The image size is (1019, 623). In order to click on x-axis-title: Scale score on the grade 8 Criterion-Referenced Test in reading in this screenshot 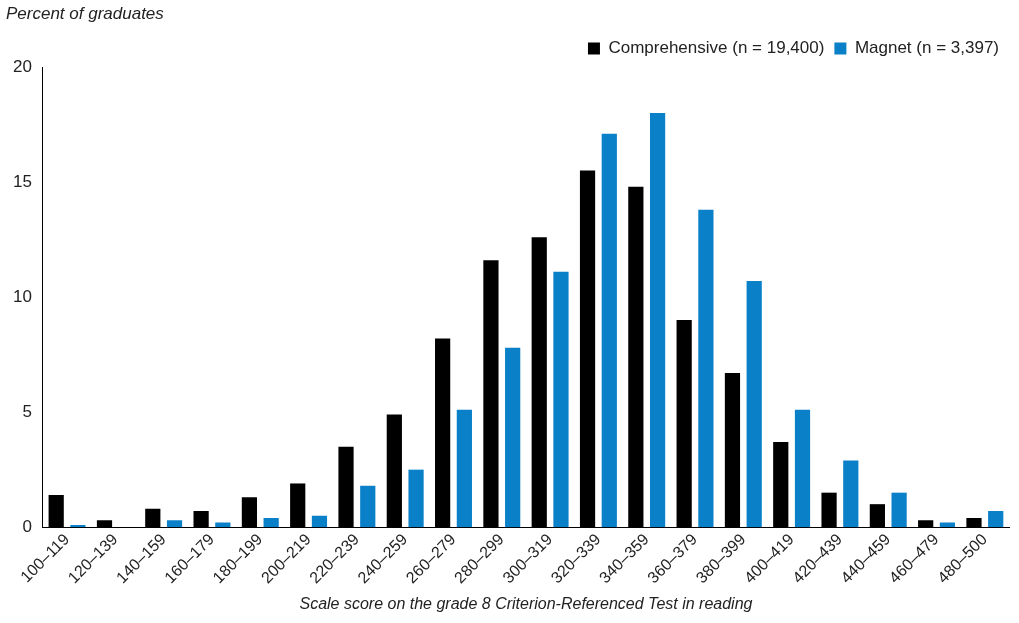, I will do `click(526, 603)`.